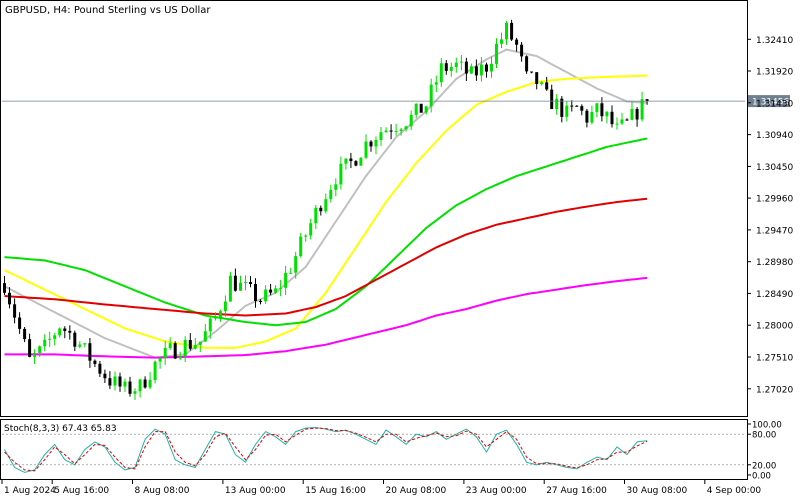  What do you see at coordinates (774, 295) in the screenshot?
I see `price-tick-label: 1.28490` at bounding box center [774, 295].